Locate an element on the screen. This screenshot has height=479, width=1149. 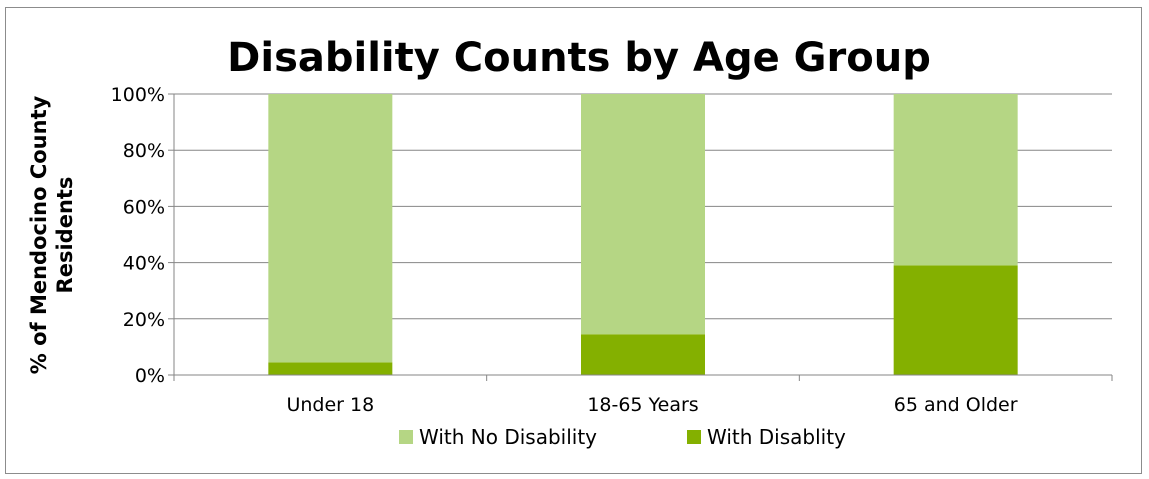
legend-swatch-with-no-disability is located at coordinates (406, 437).